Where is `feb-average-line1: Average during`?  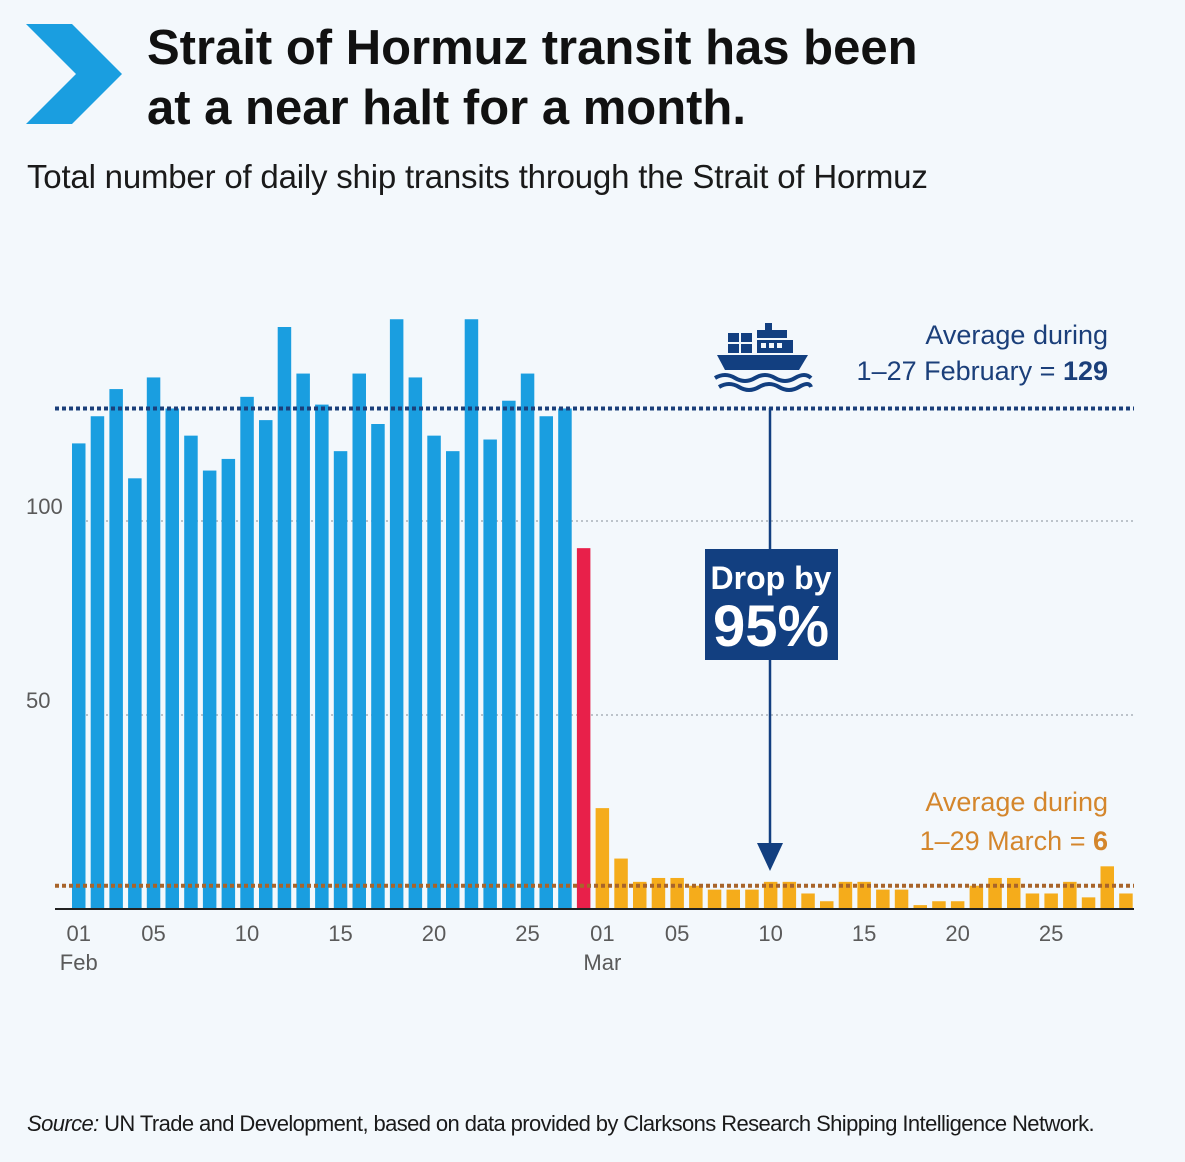
feb-average-line1: Average during is located at coordinates (1016, 335).